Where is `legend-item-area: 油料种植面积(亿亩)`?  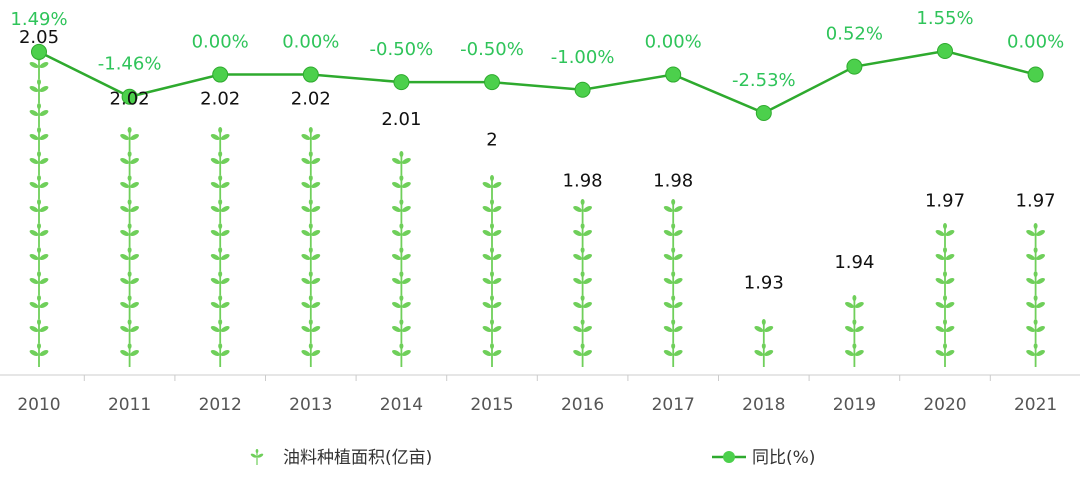 legend-item-area: 油料种植面积(亿亩) is located at coordinates (341, 458).